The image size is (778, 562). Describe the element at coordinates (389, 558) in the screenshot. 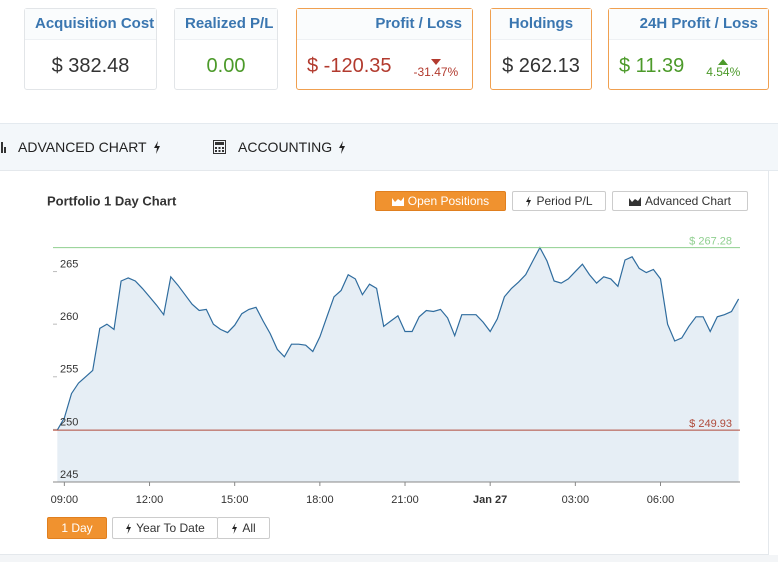

I see `footer-strip` at that location.